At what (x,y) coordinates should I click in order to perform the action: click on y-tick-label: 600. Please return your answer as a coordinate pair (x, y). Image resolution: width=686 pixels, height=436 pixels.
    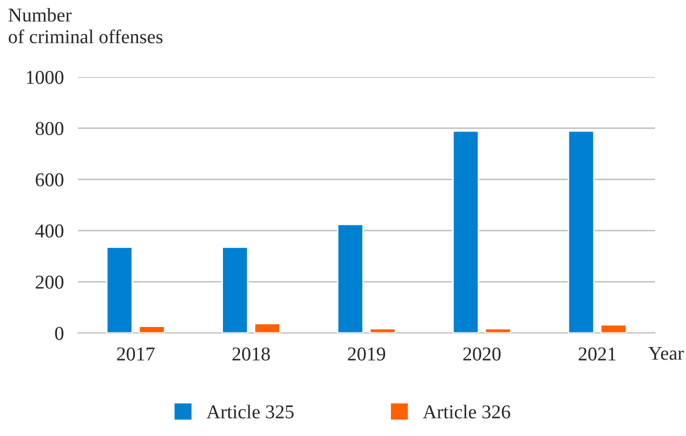
    Looking at the image, I should click on (50, 179).